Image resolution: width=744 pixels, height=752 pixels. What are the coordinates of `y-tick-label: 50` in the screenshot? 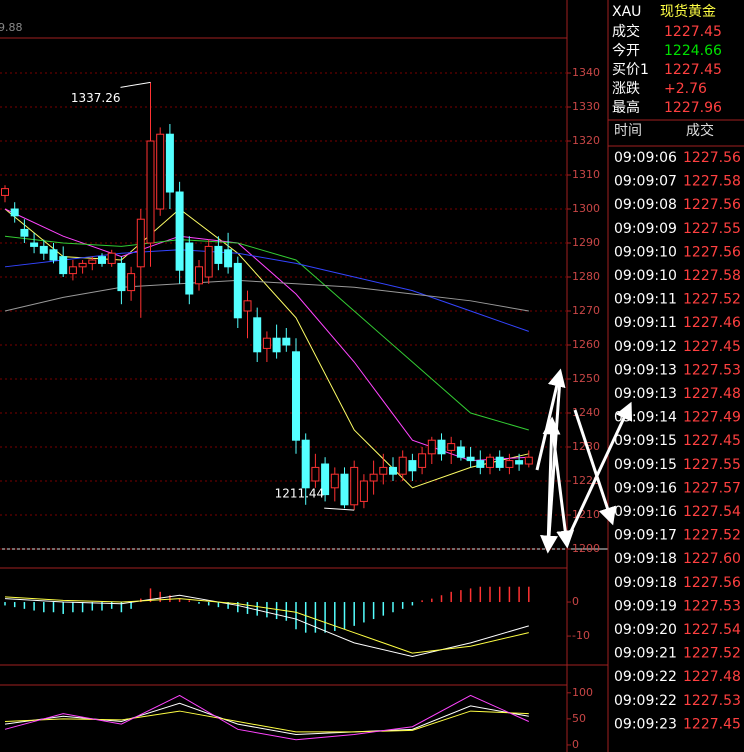 It's located at (579, 718).